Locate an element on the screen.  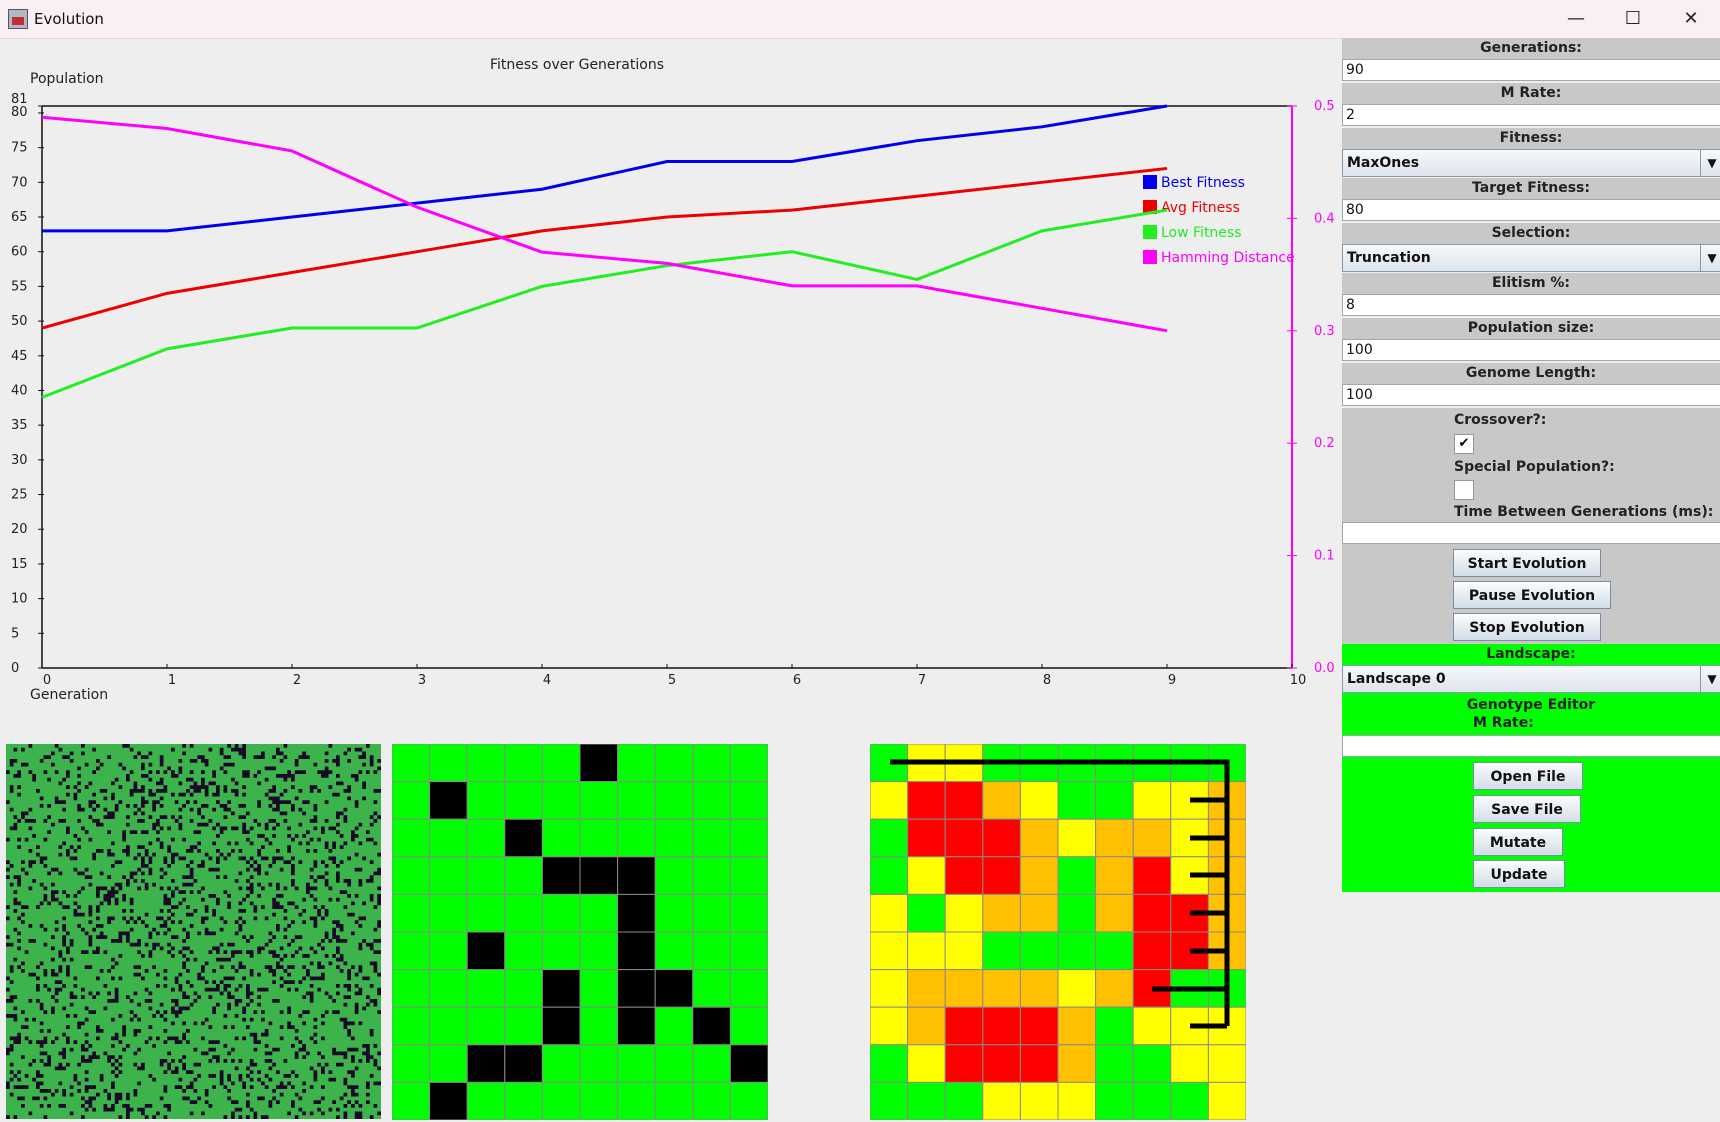
generations-field: 90 is located at coordinates (1531, 70).